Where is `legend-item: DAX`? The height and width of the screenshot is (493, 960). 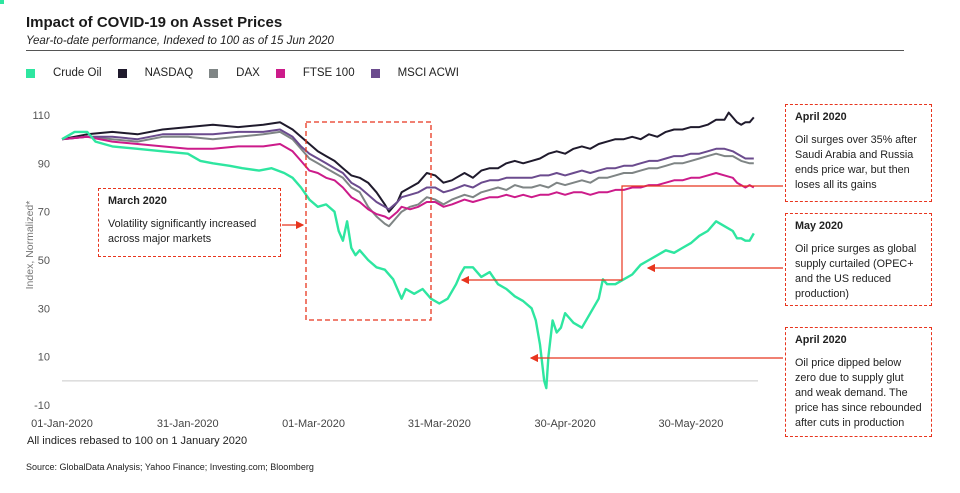 legend-item: DAX is located at coordinates (234, 73).